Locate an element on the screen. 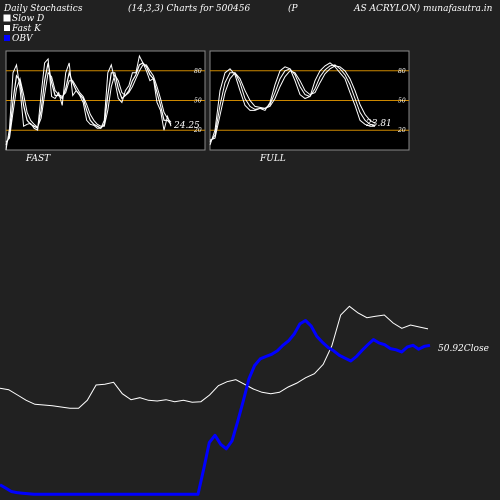 Image resolution: width=500 pixels, height=500 pixels. full-series-full-d2 is located at coordinates (292, 103).